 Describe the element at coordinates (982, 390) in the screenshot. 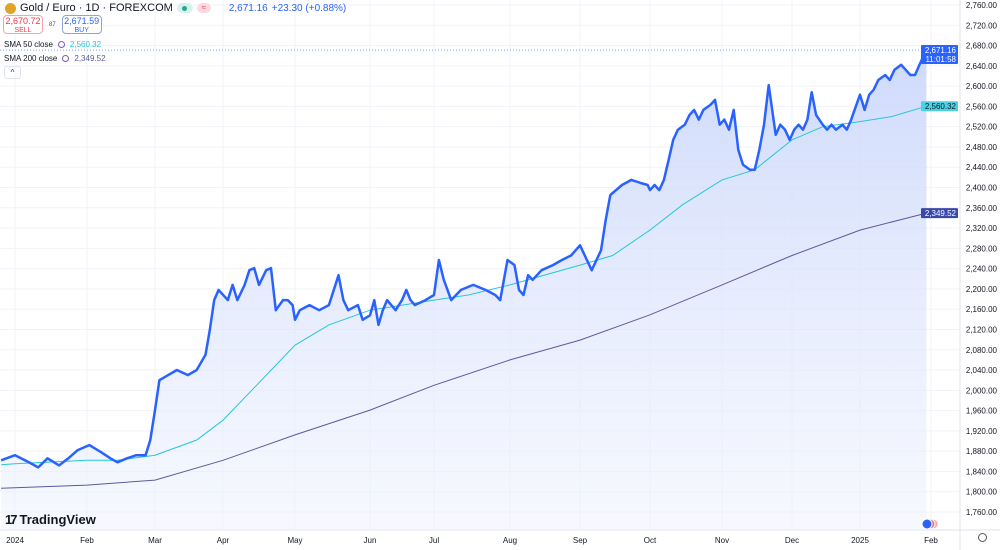

I see `y-tick-label: 2,000.00` at that location.